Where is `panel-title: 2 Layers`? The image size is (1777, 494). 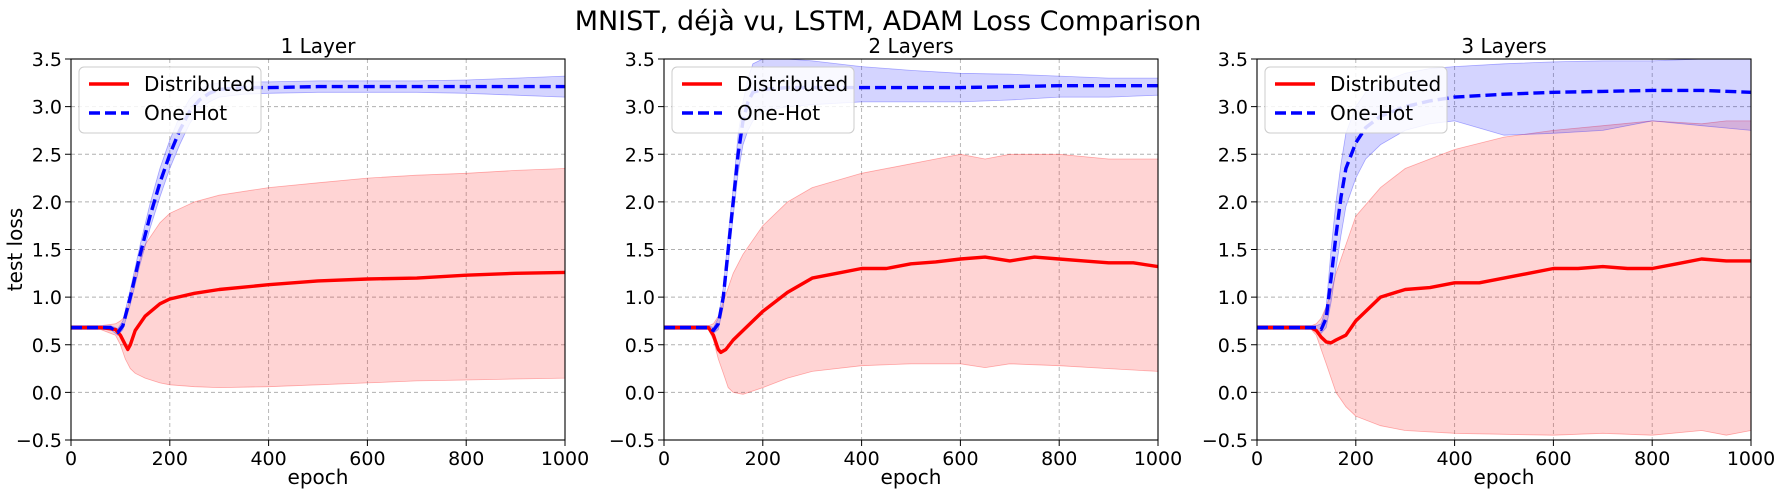
panel-title: 2 Layers is located at coordinates (910, 46).